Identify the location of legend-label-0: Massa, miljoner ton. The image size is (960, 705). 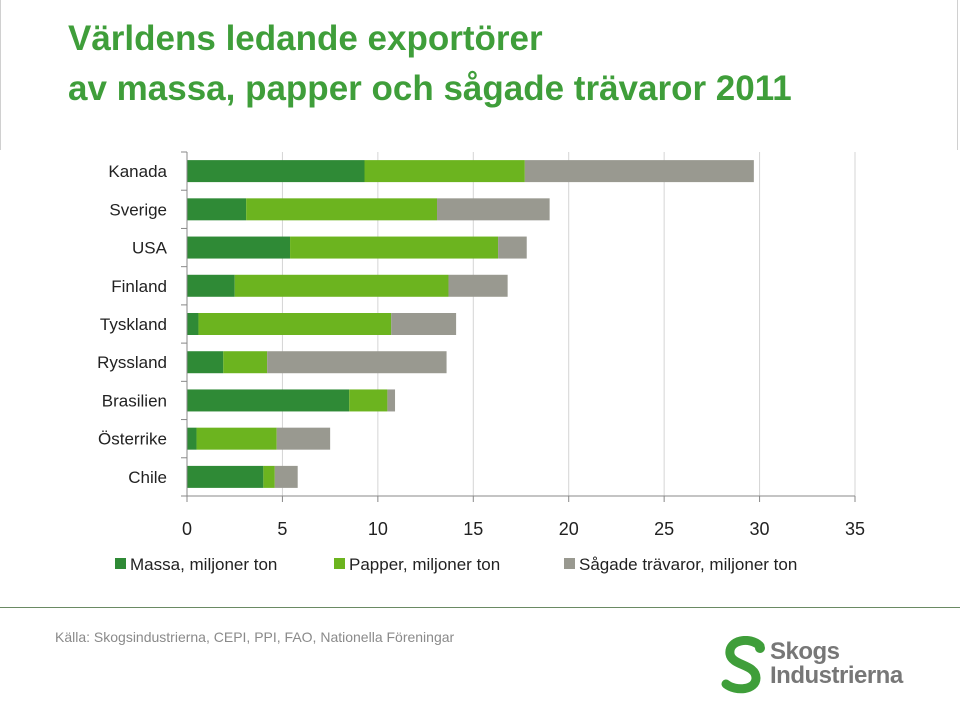
(203, 564).